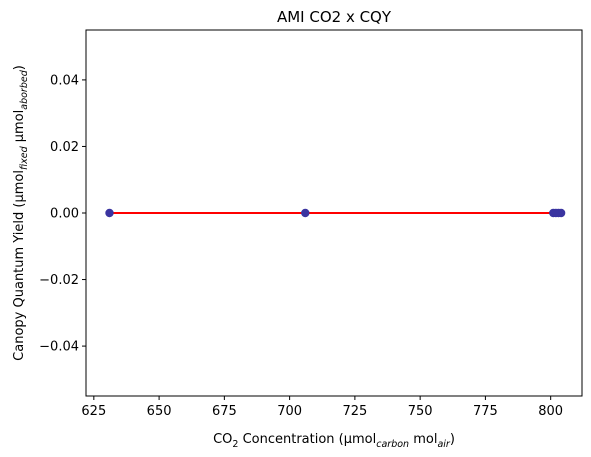  Describe the element at coordinates (550, 411) in the screenshot. I see `x-tick-label: 800` at that location.